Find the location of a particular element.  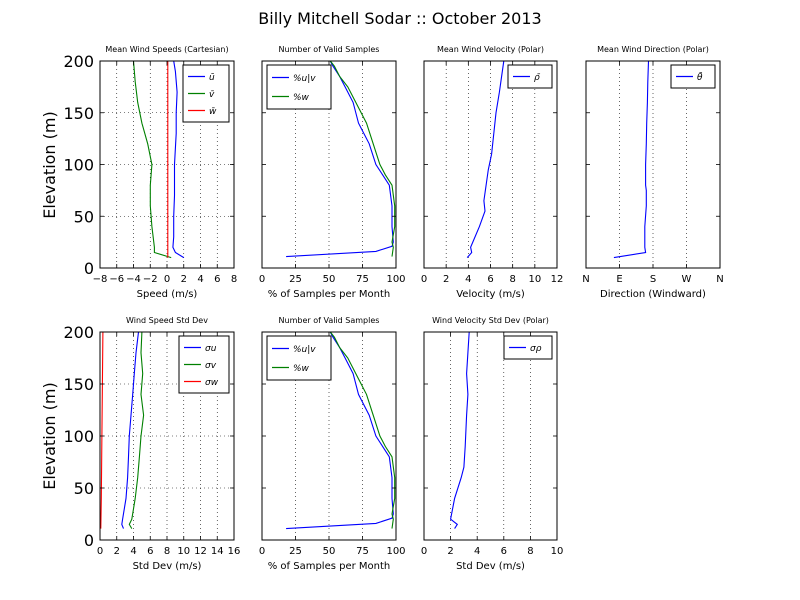

legend: ū v̄ w̄ is located at coordinates (206, 93).